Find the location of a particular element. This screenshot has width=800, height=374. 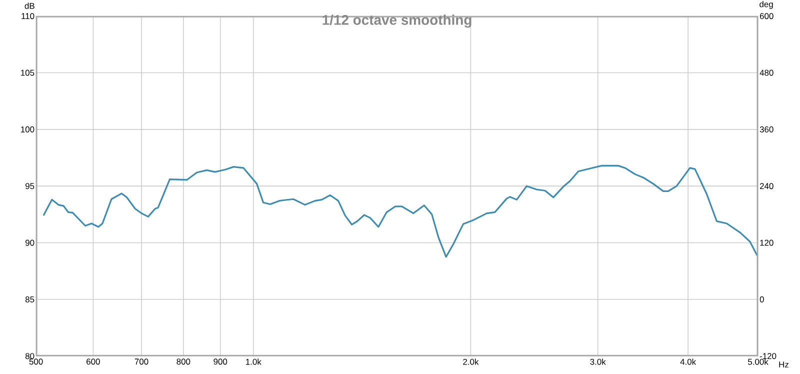

x-axis-title: Hz is located at coordinates (783, 365).